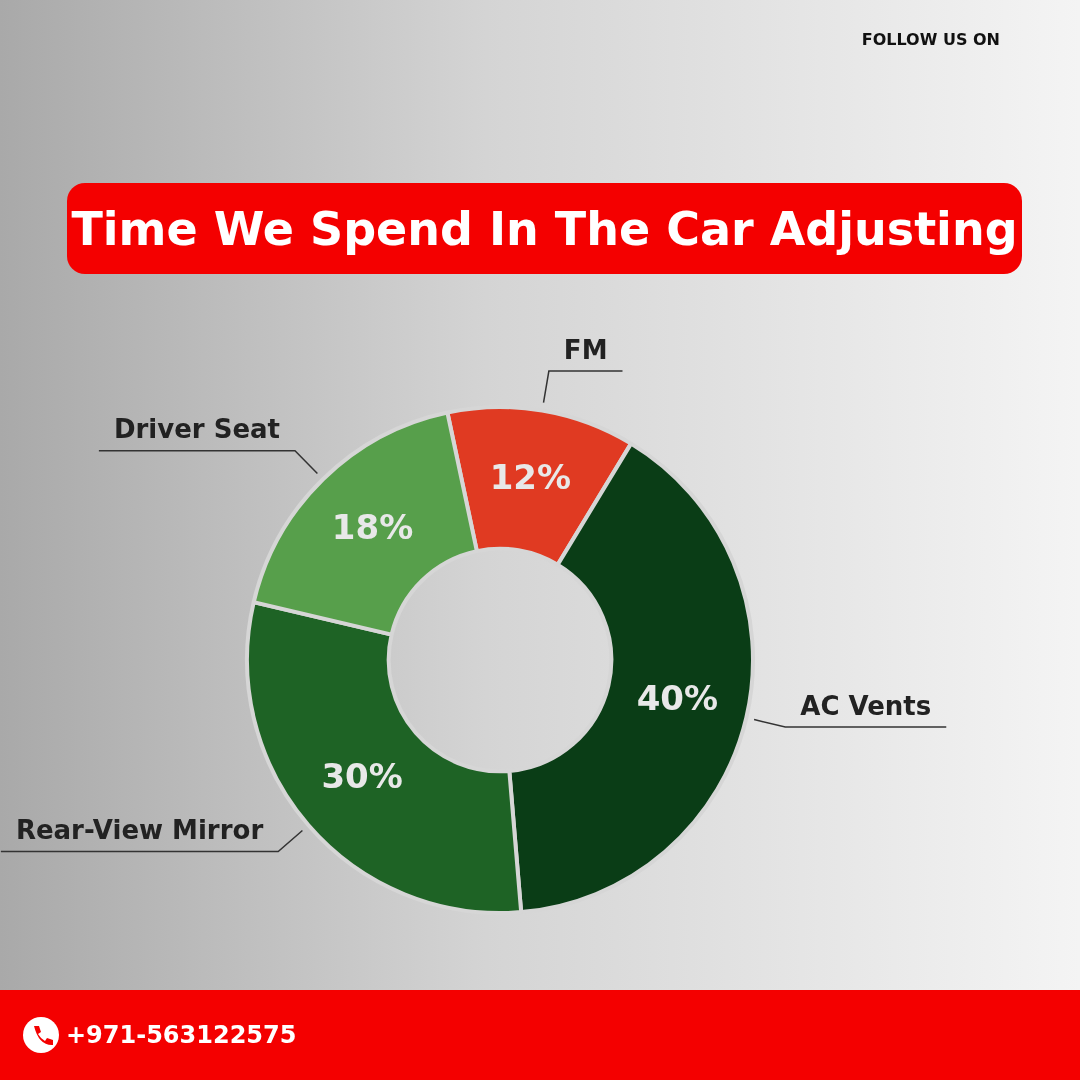 The width and height of the screenshot is (1080, 1080). I want to click on slice-label: Driver Seat, so click(196, 429).